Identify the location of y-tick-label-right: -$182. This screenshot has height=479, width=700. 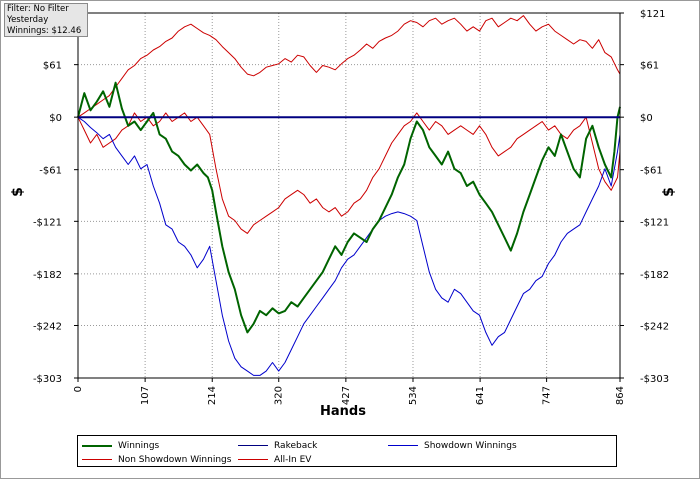
(654, 275).